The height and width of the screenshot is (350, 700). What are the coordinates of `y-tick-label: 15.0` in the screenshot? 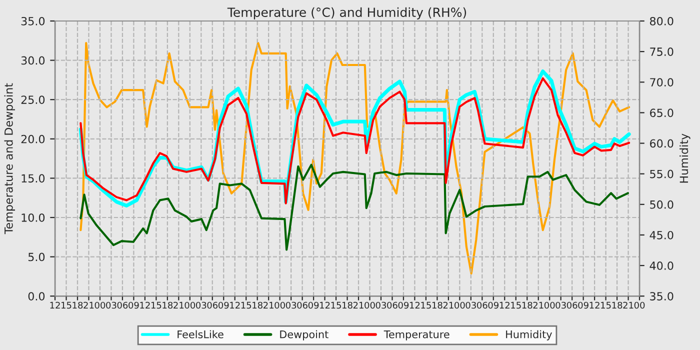 It's located at (33, 178).